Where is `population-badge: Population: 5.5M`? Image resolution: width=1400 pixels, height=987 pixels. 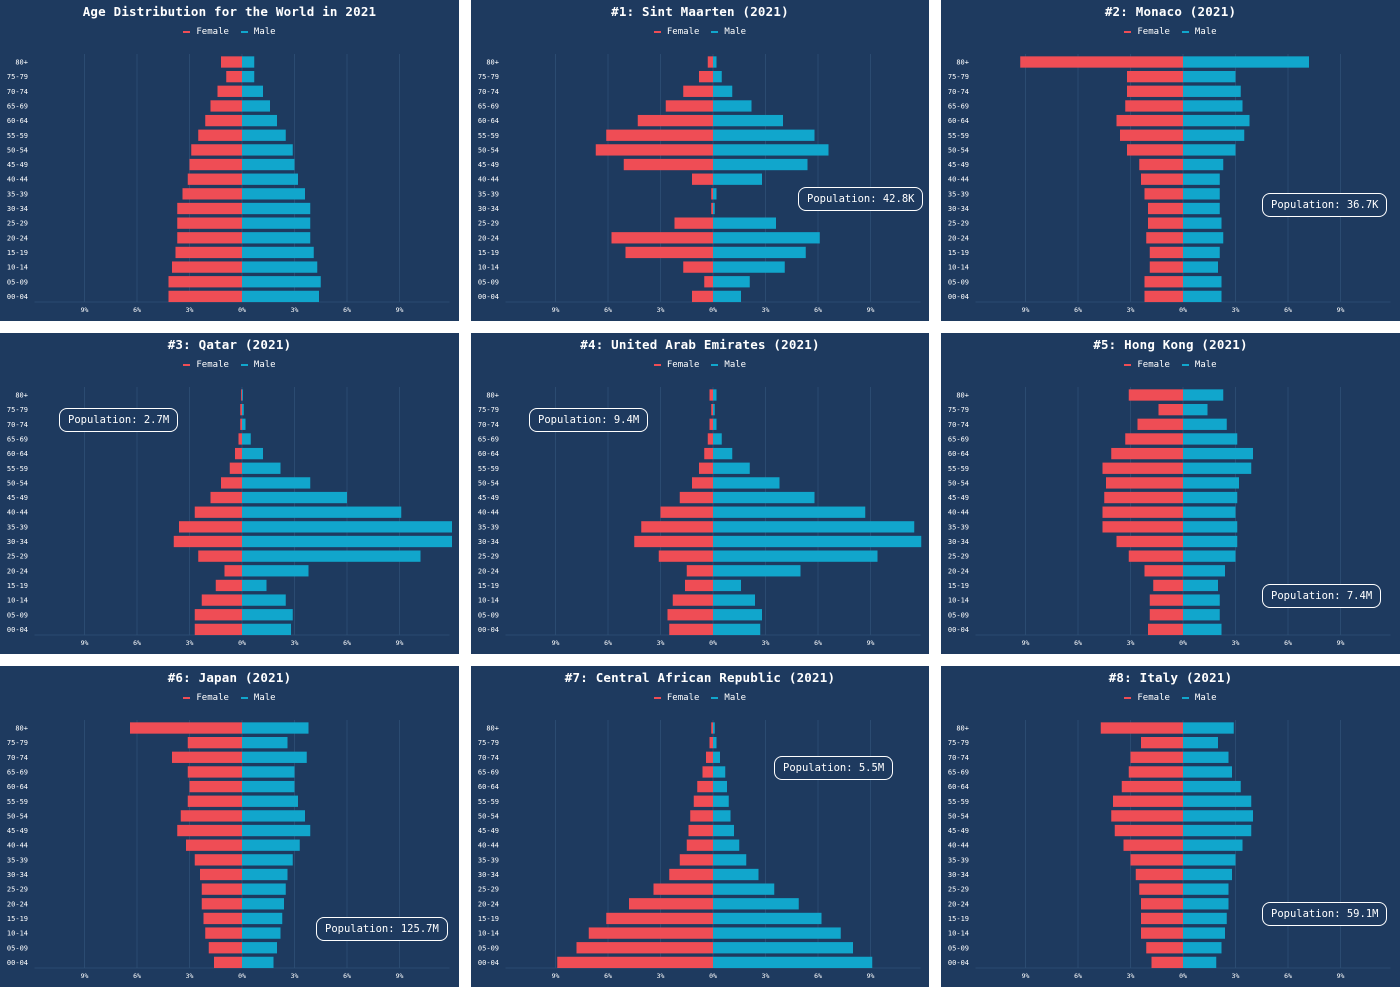 population-badge: Population: 5.5M is located at coordinates (834, 768).